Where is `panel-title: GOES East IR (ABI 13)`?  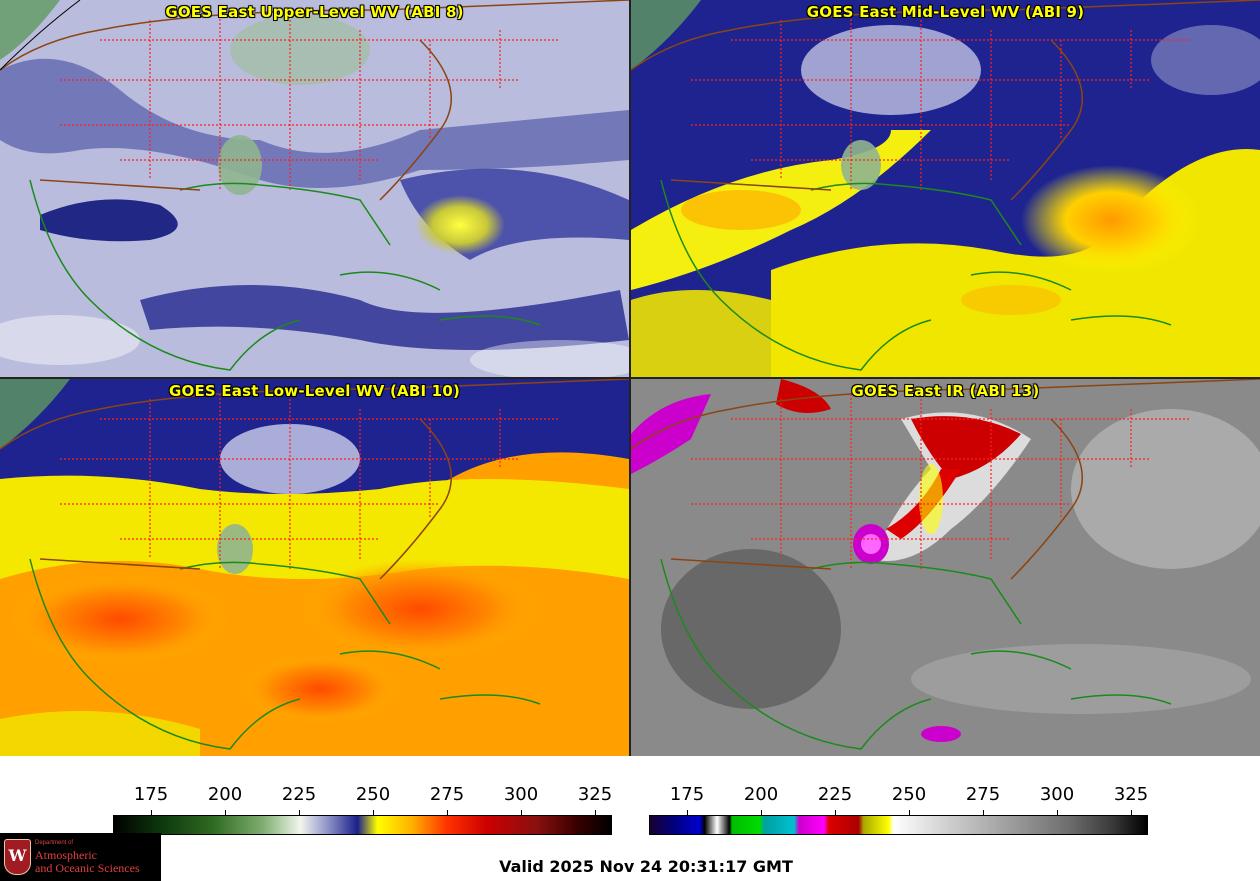
panel-title: GOES East IR (ABI 13) is located at coordinates (945, 391).